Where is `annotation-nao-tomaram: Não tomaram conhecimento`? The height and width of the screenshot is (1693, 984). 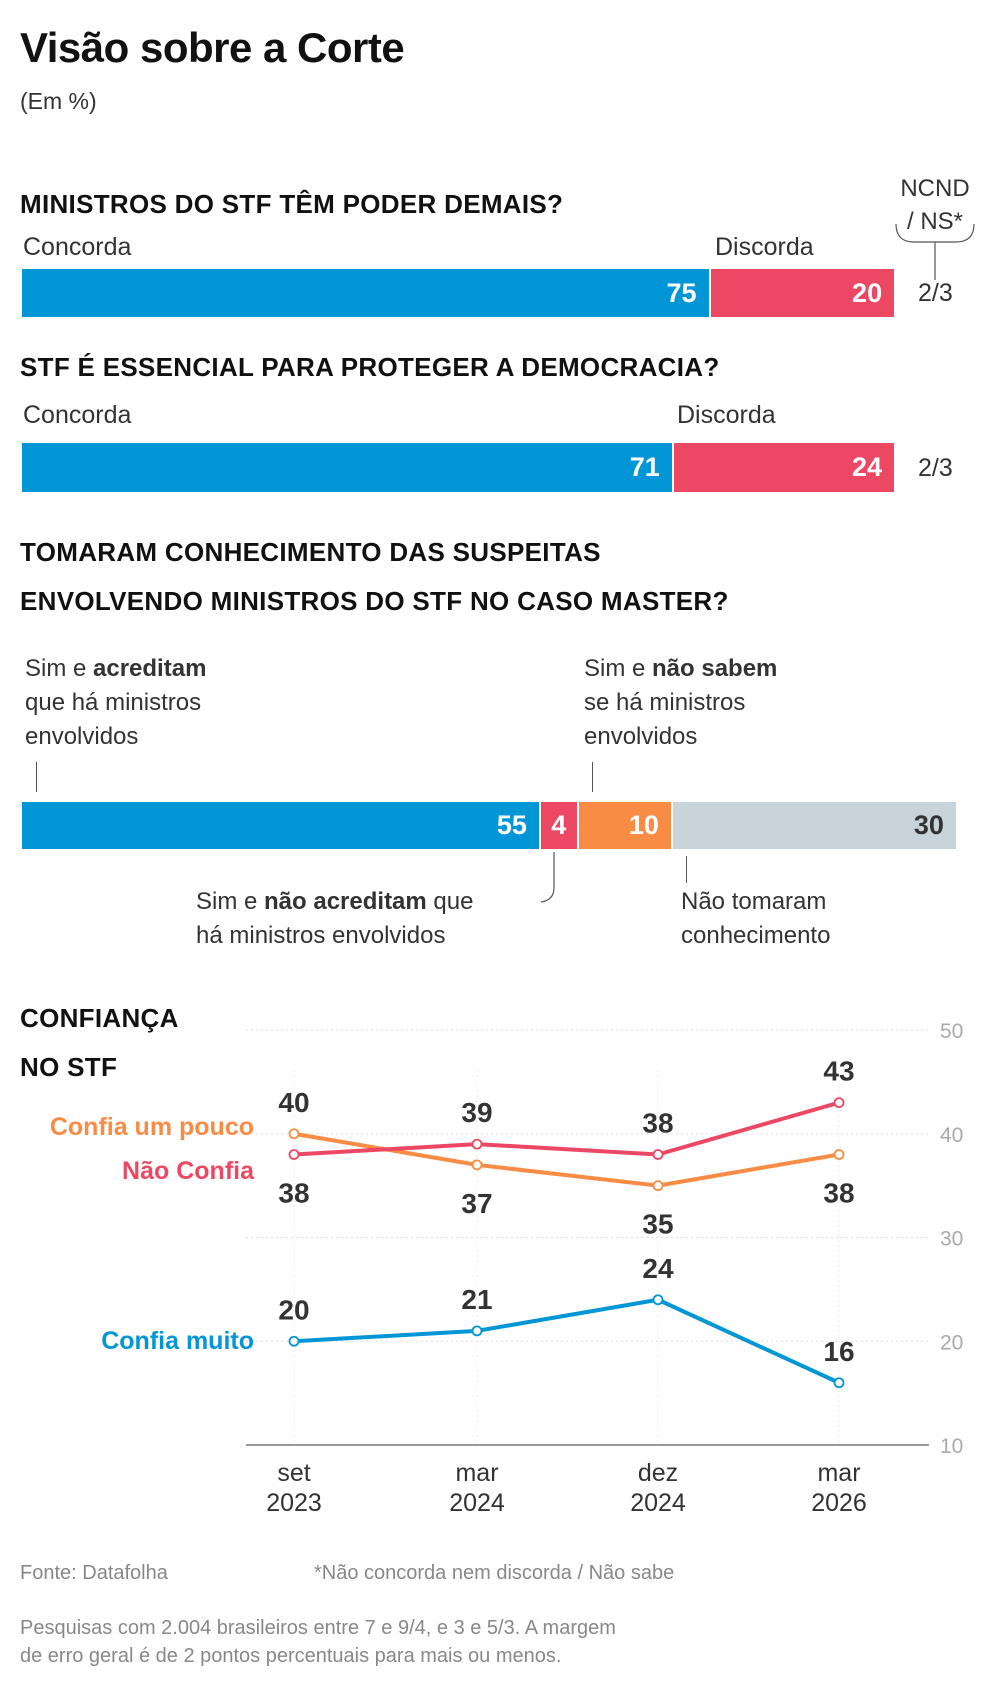
annotation-nao-tomaram: Não tomaram conhecimento is located at coordinates (755, 919).